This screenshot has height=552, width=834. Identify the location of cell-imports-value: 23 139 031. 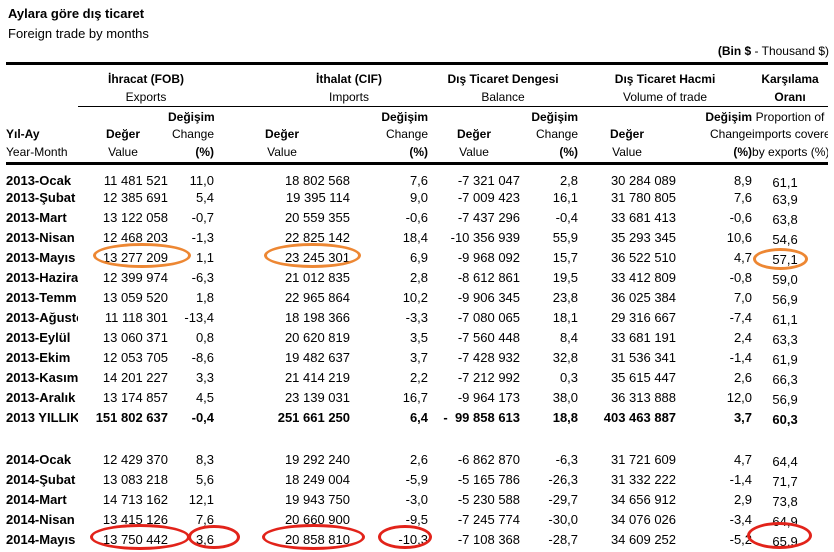
(317, 397).